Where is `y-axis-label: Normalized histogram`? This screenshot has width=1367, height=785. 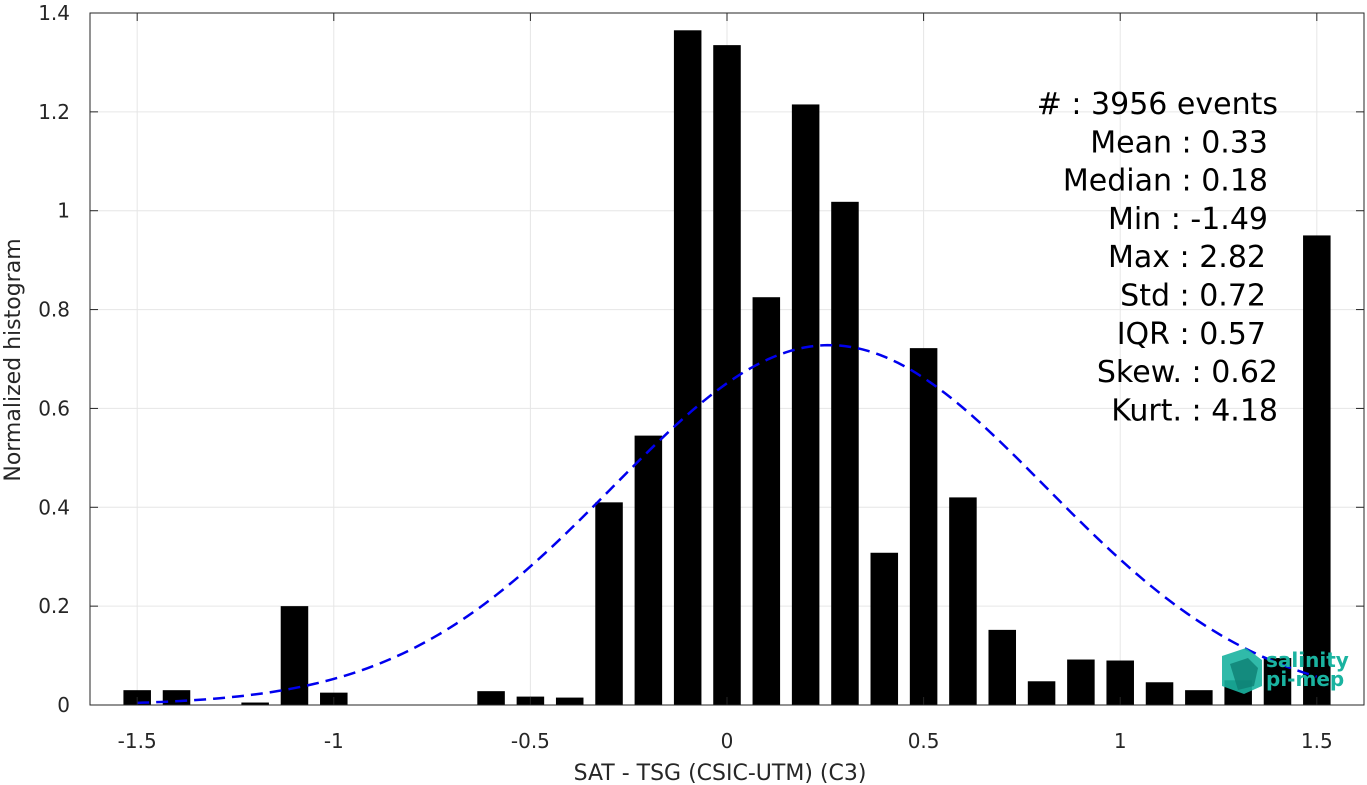 y-axis-label: Normalized histogram is located at coordinates (13, 359).